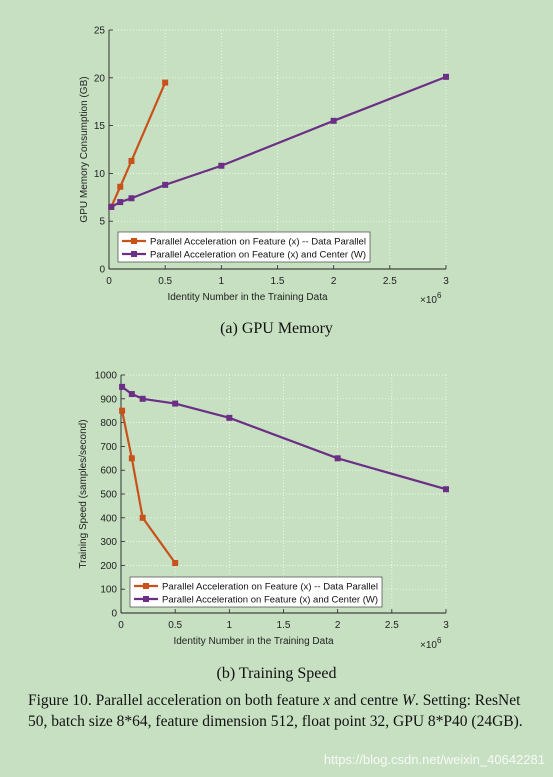  Describe the element at coordinates (100, 174) in the screenshot. I see `y-tick-label: 10` at that location.